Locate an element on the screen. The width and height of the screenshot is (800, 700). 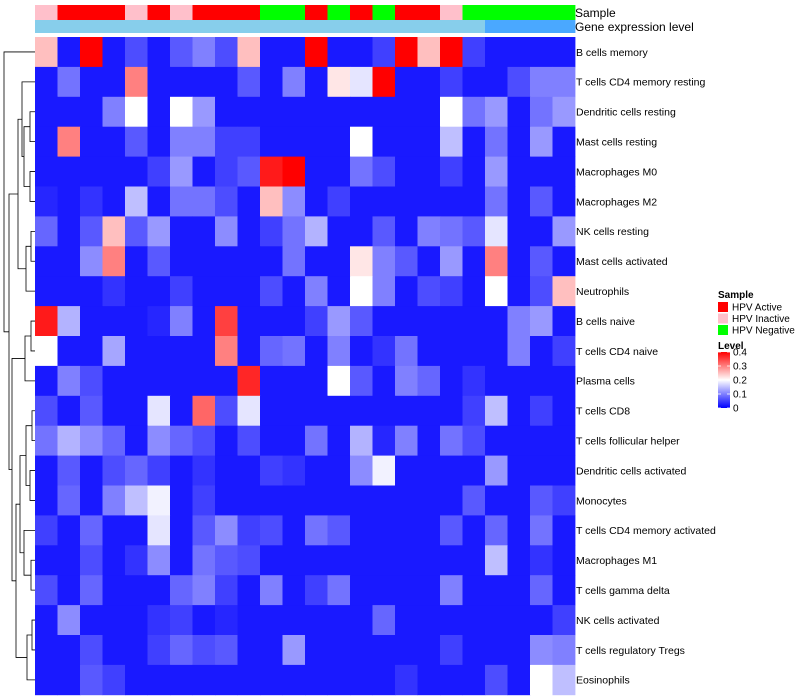
level-tick-label: 0 is located at coordinates (736, 409).